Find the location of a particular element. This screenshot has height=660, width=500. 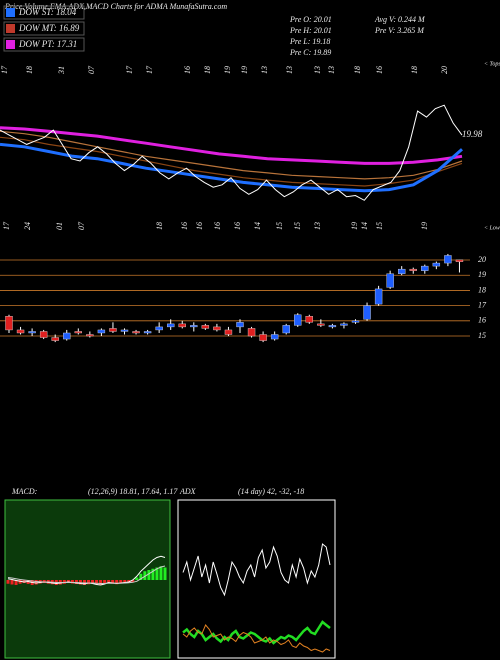

stat: Pre L: 19.18 is located at coordinates (309, 41).